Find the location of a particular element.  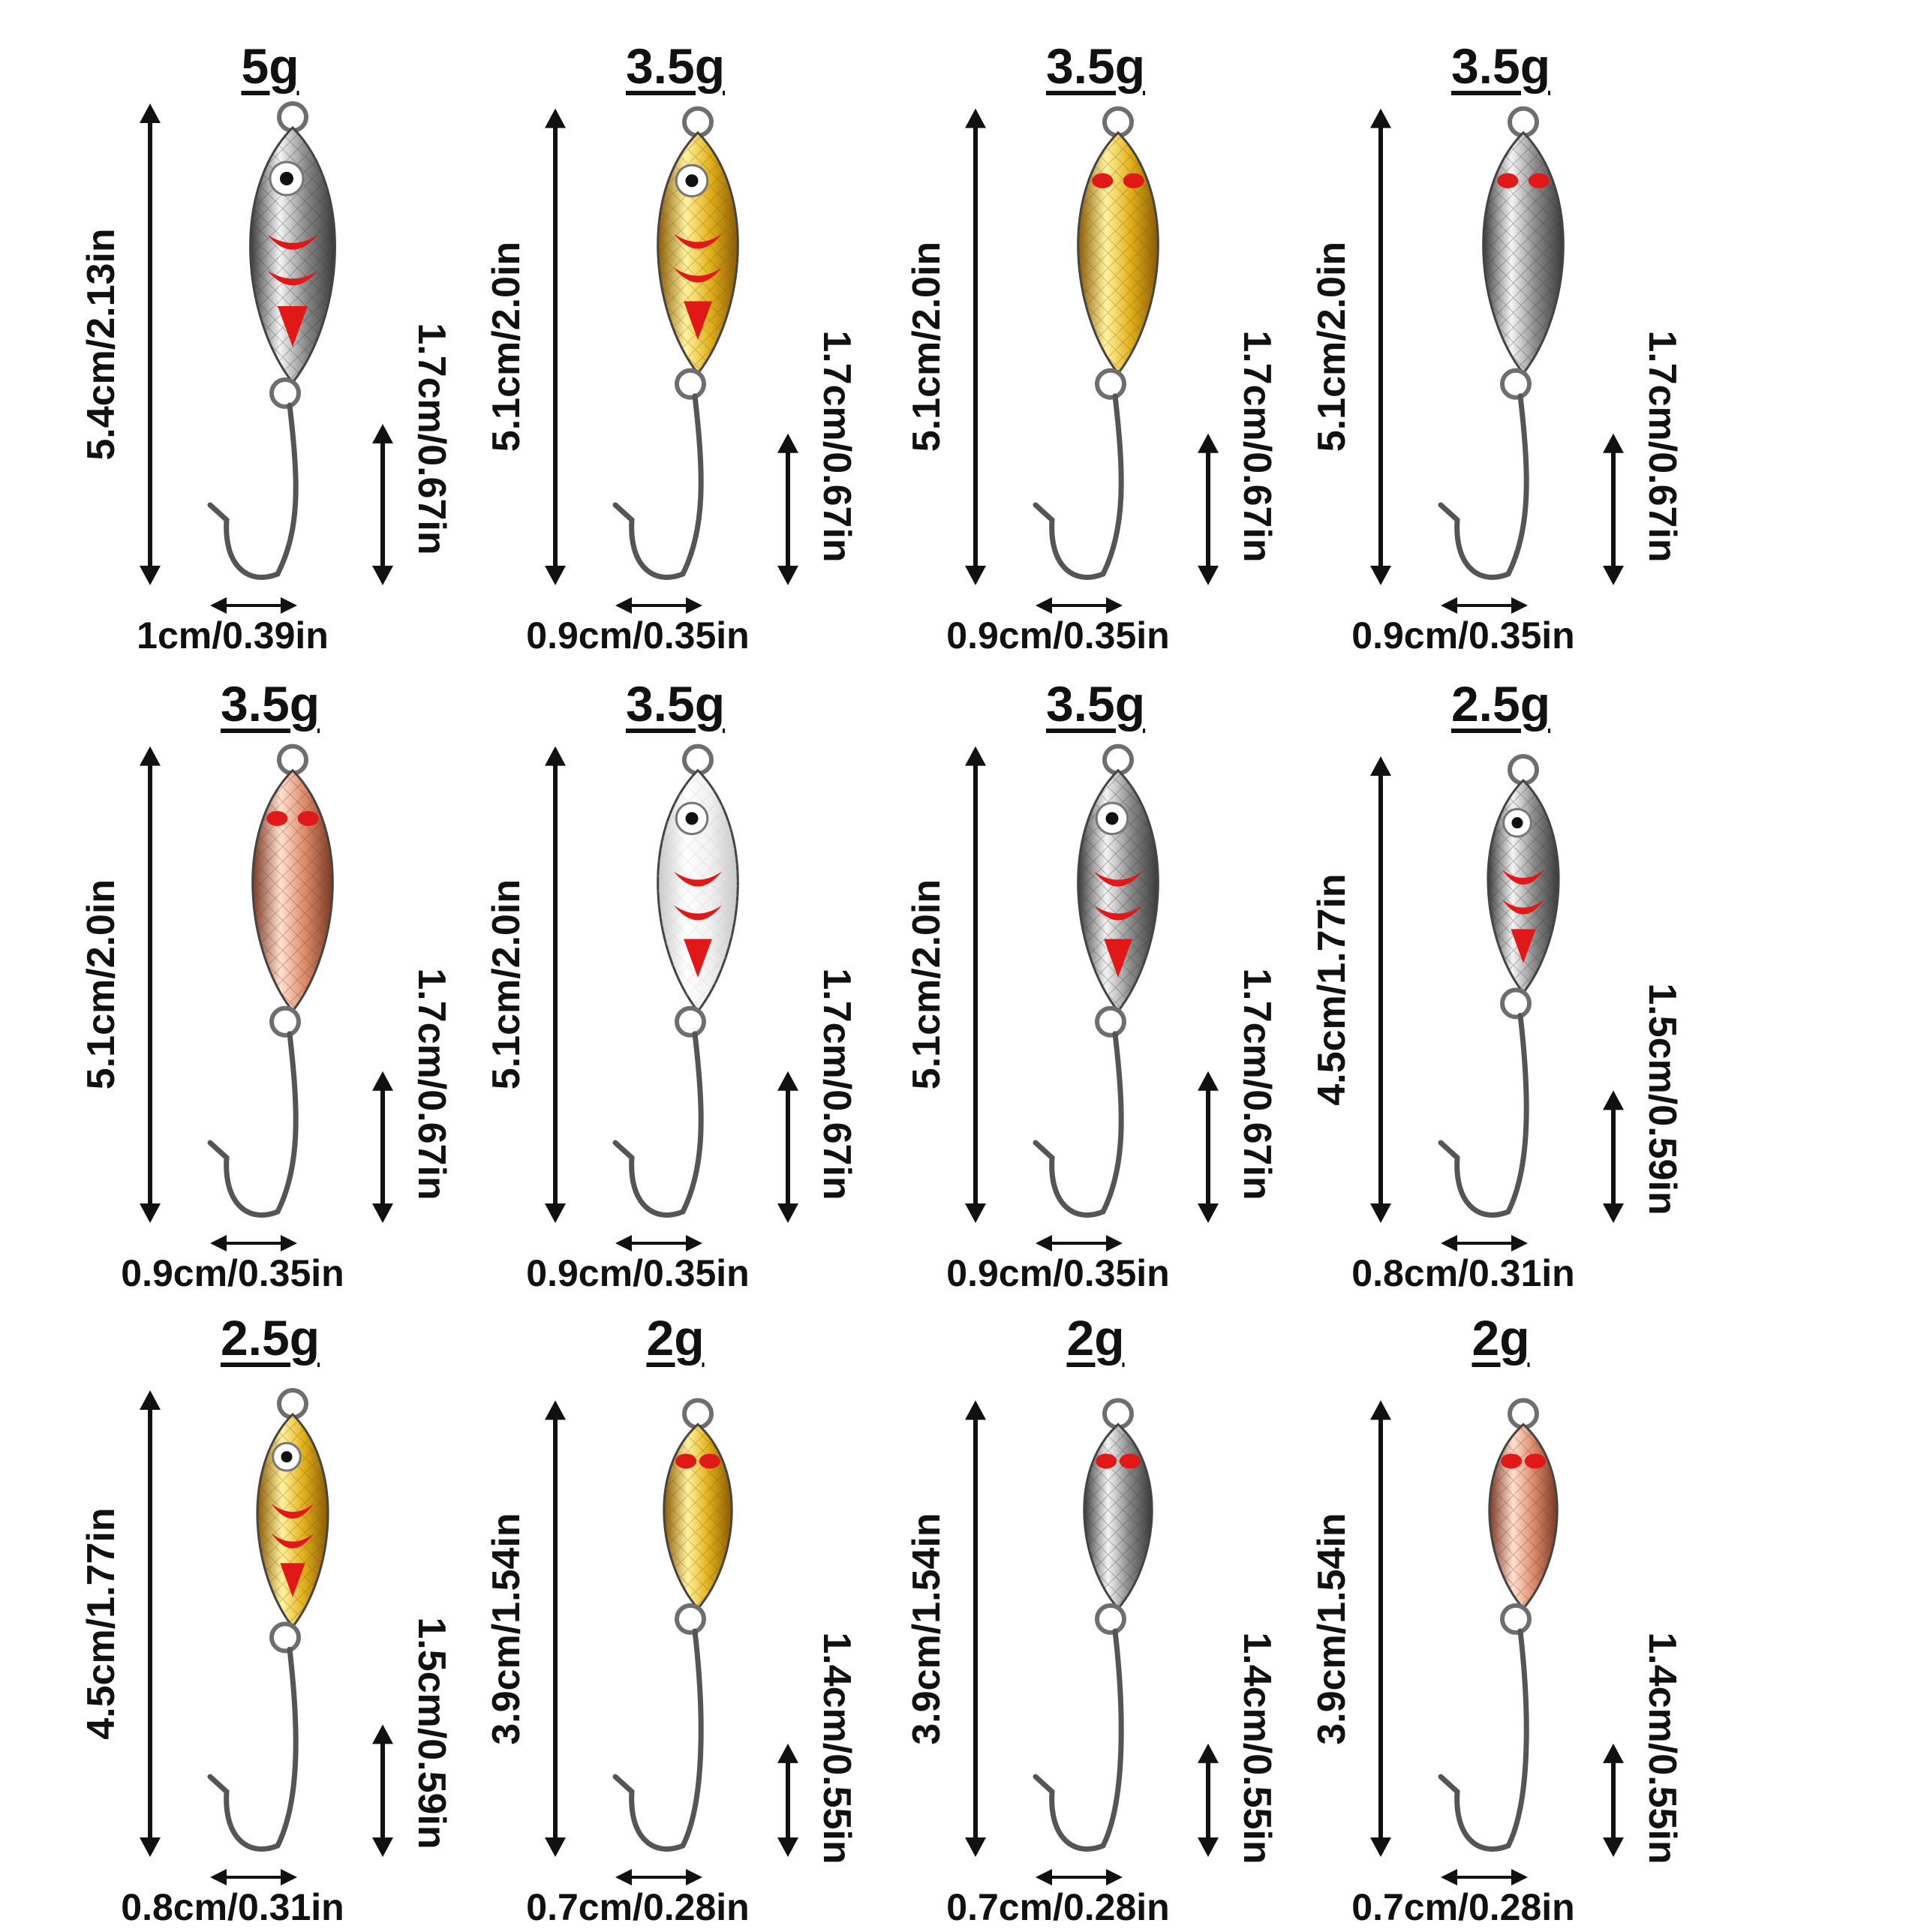

length-label: 4.5cm/1.77in is located at coordinates (1332, 989).